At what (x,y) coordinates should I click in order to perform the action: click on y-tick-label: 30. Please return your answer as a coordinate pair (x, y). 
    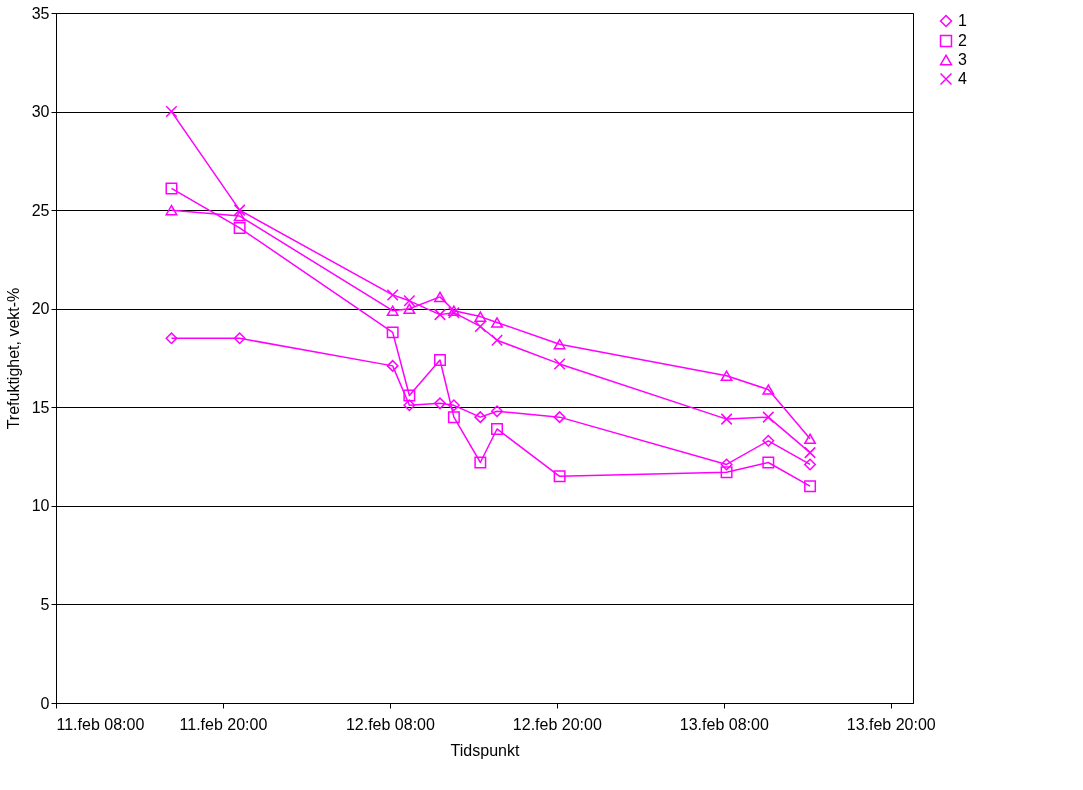
    Looking at the image, I should click on (40, 112).